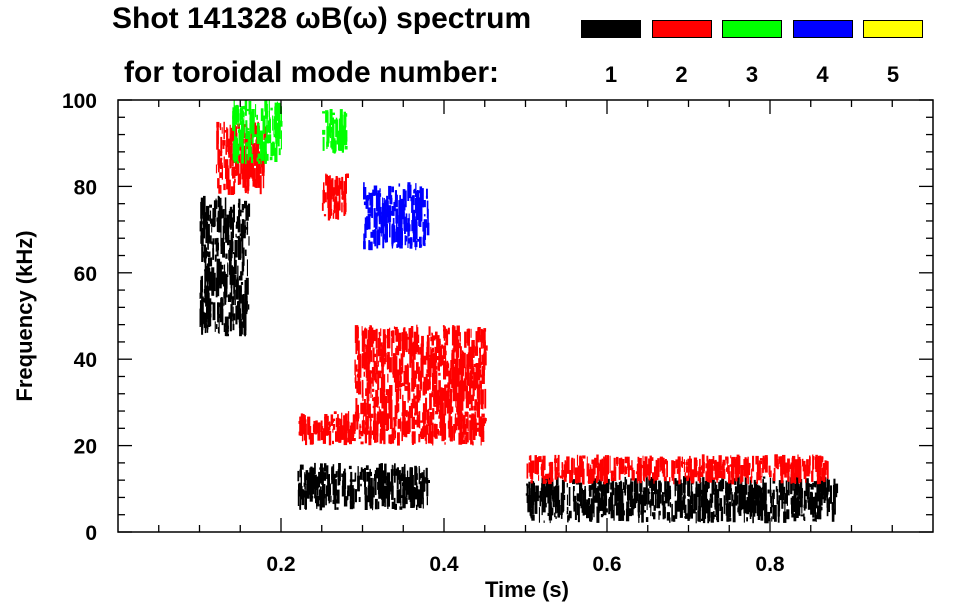 The width and height of the screenshot is (963, 615). What do you see at coordinates (822, 74) in the screenshot?
I see `legend-label-mode-4: 4` at bounding box center [822, 74].